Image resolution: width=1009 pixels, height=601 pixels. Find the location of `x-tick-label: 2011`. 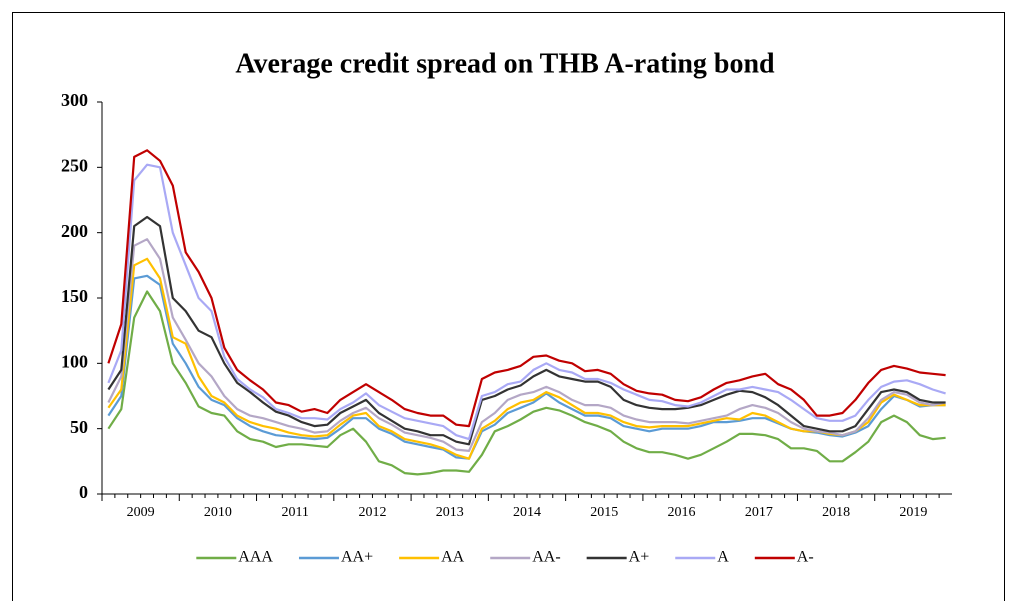

x-tick-label: 2011 is located at coordinates (294, 512).